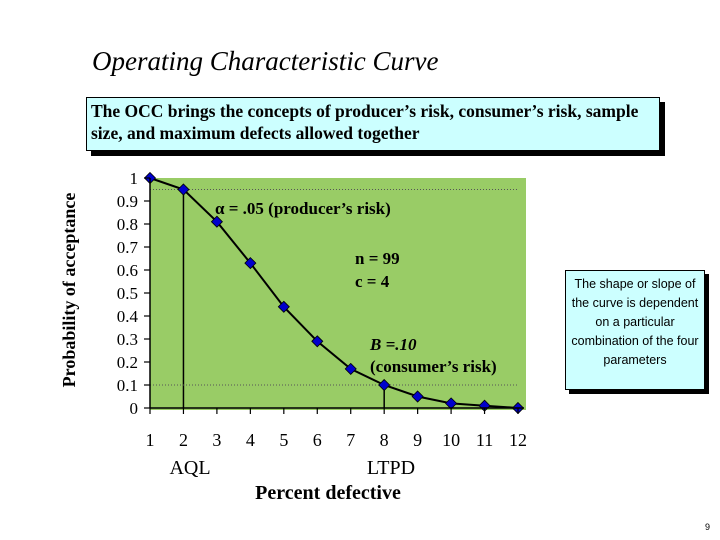 The height and width of the screenshot is (540, 720). Describe the element at coordinates (391, 468) in the screenshot. I see `ltpd-label: LTPD` at that location.